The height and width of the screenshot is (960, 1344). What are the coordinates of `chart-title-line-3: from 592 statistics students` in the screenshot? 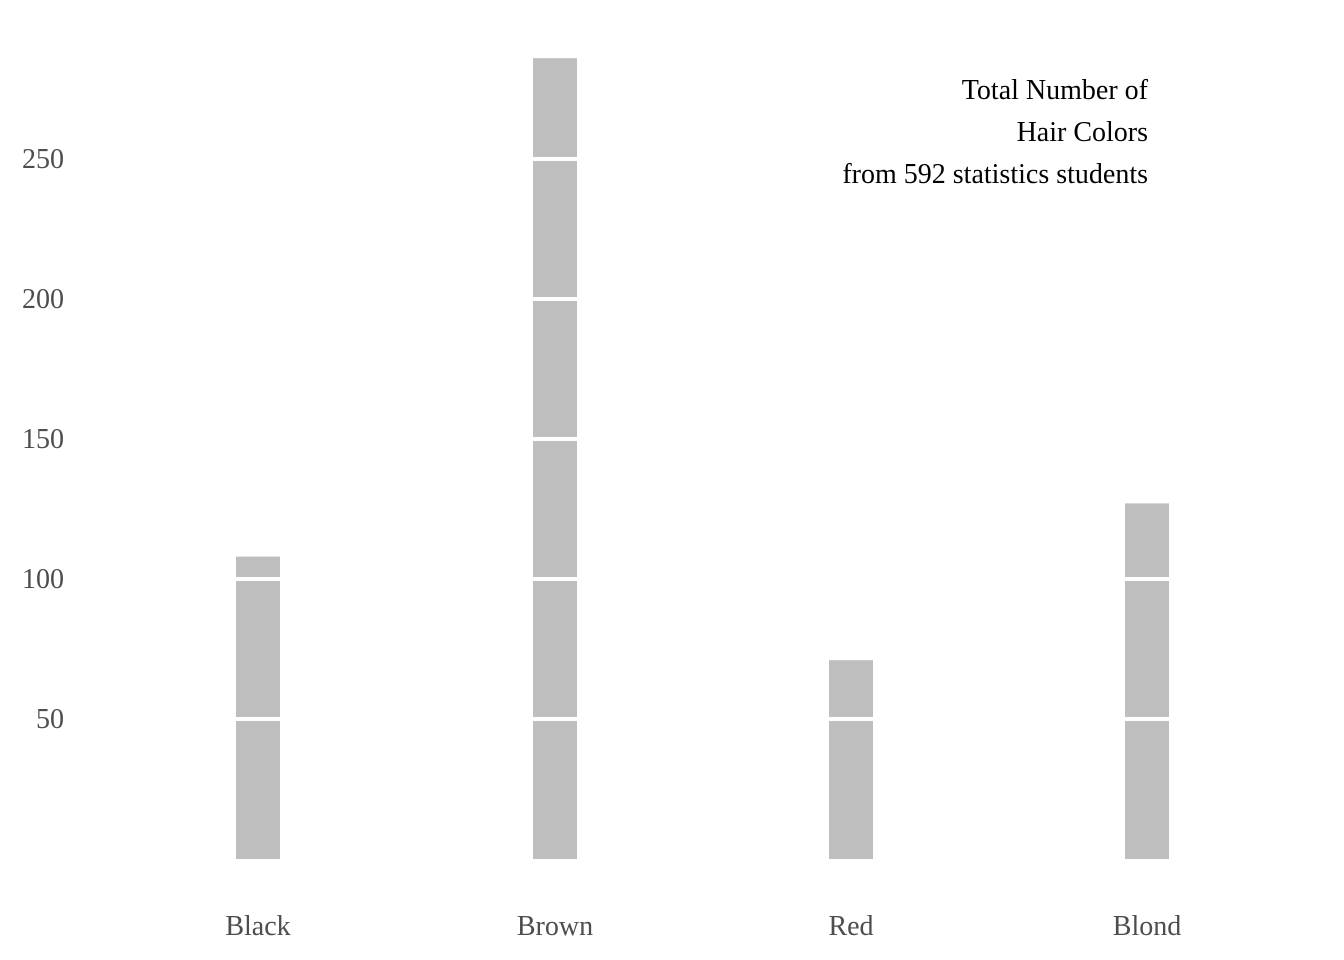 It's located at (995, 174).